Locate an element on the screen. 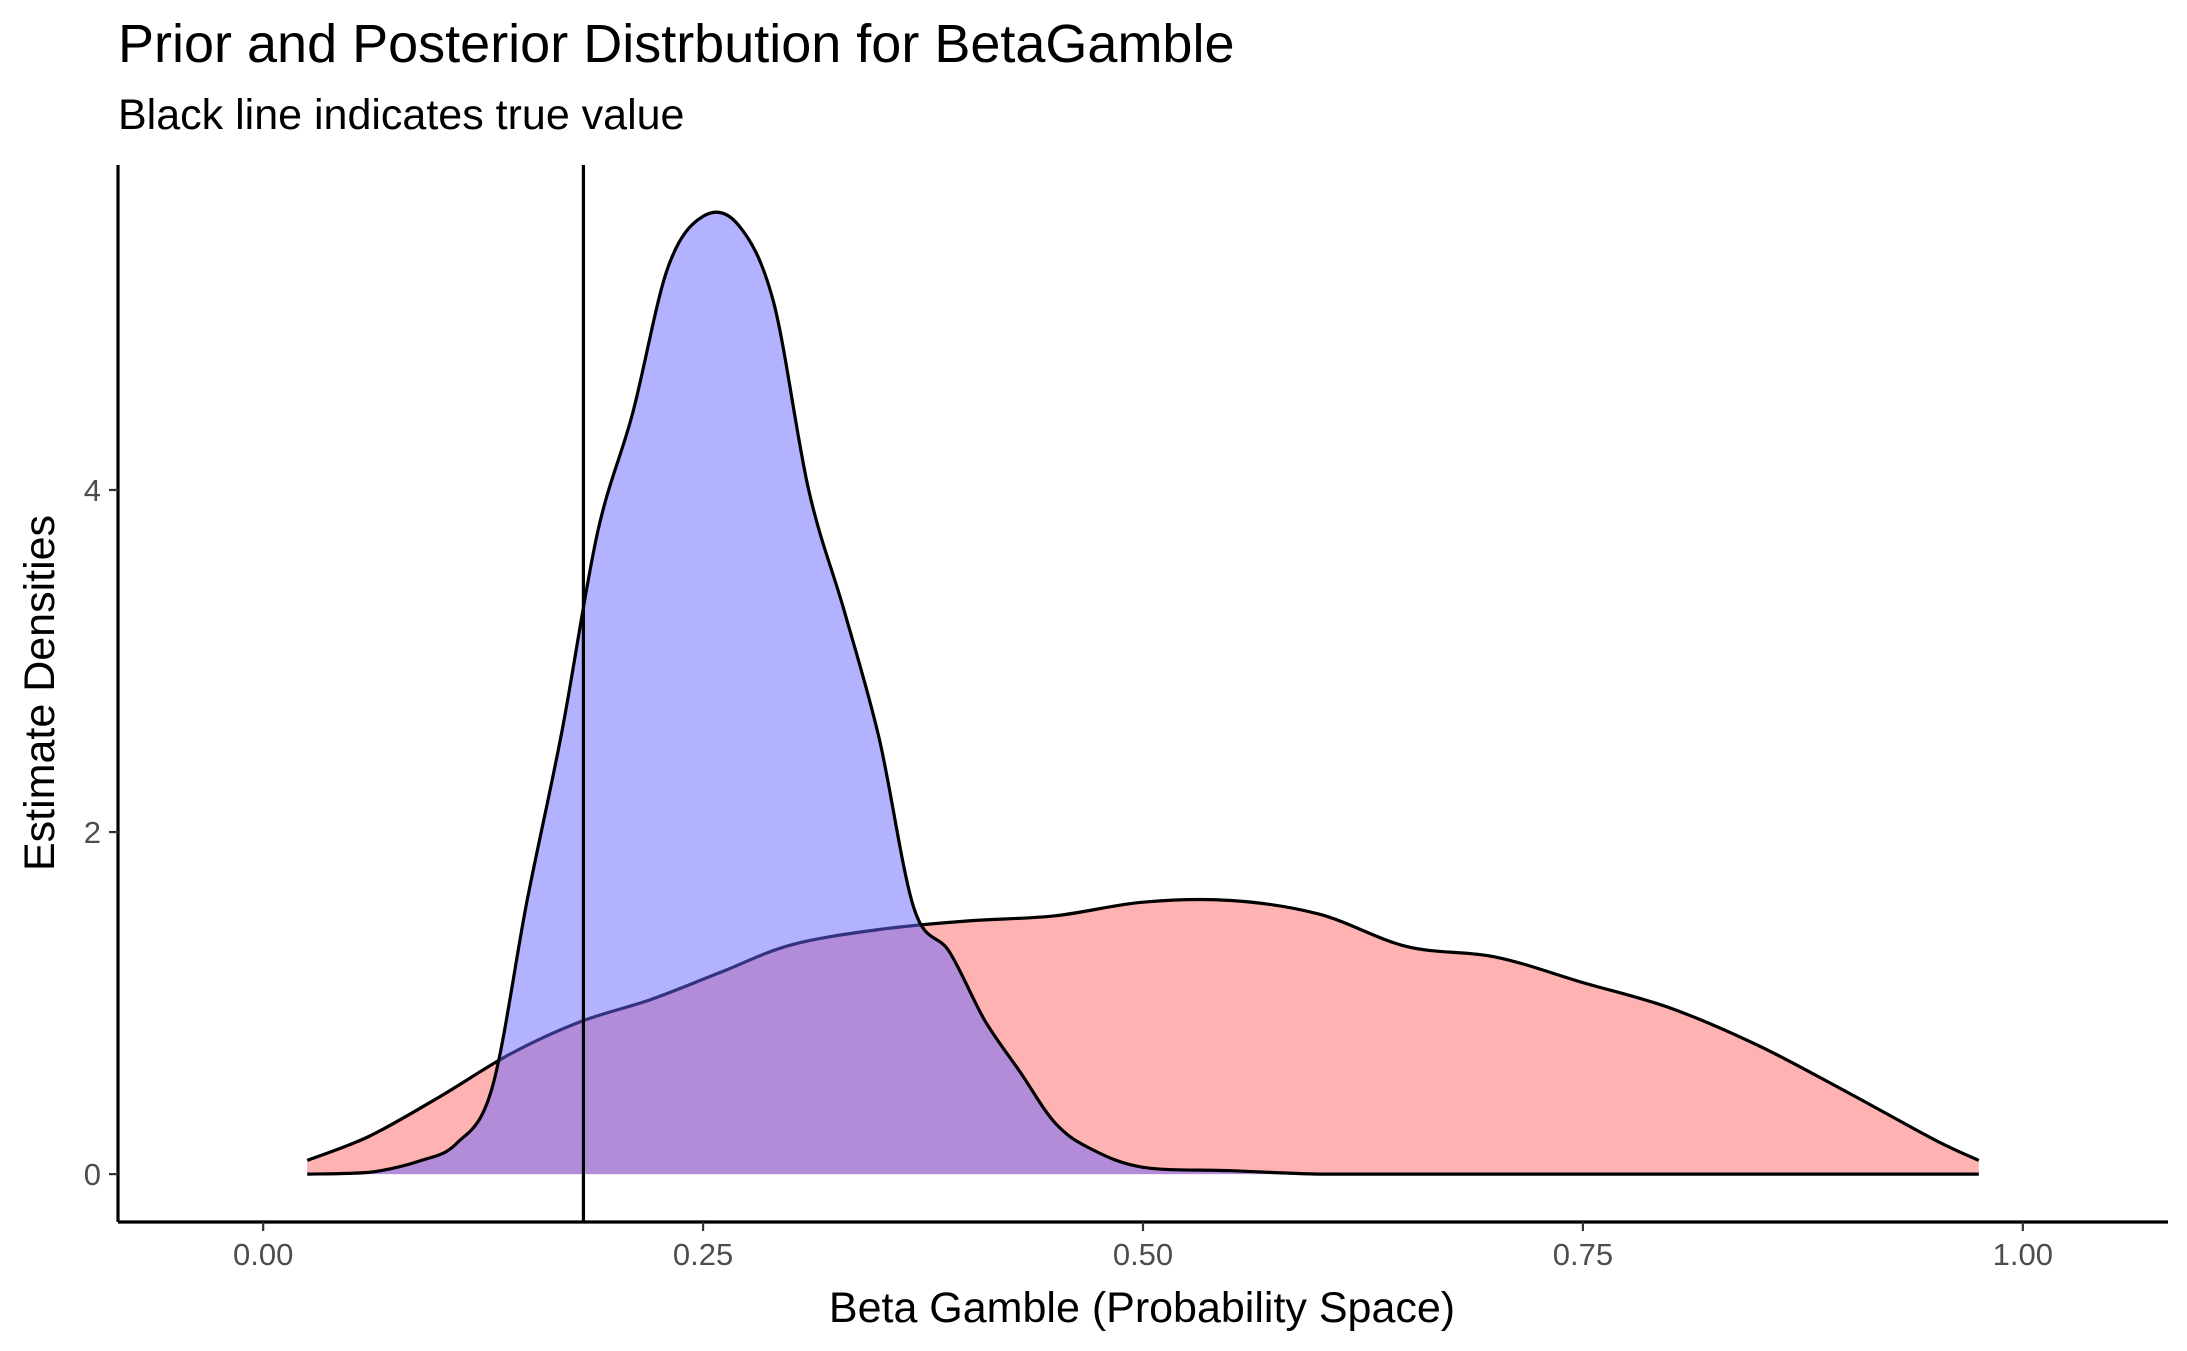 The width and height of the screenshot is (2187, 1351). x-ticks: 0.00 0.25 0.50 0.75 1.00 is located at coordinates (1143, 1247).